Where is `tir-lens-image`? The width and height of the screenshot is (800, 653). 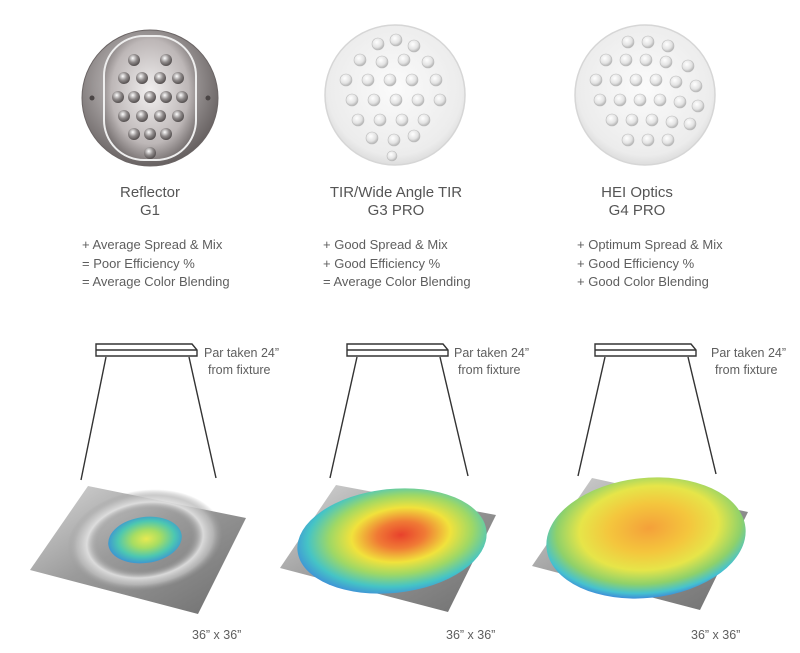 tir-lens-image is located at coordinates (395, 95).